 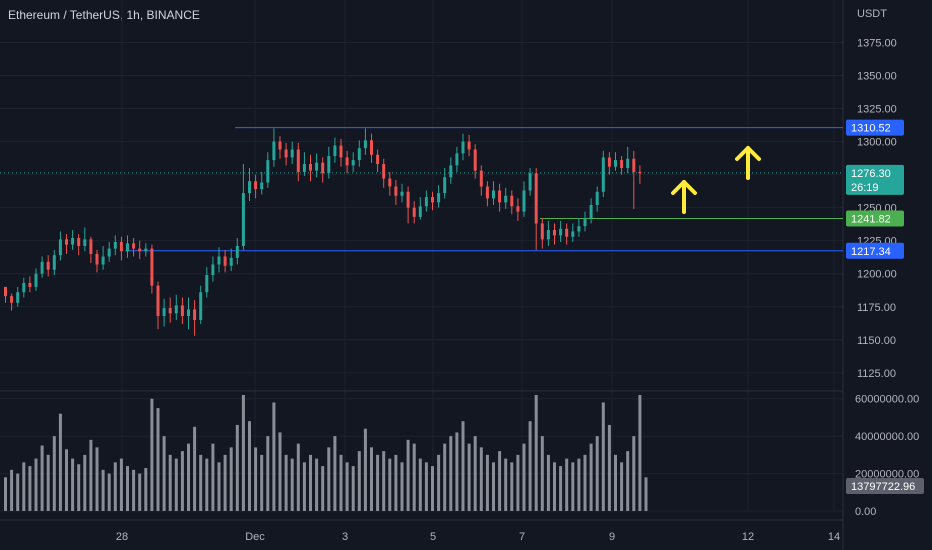 I want to click on time-tick-label: 9, so click(x=612, y=537).